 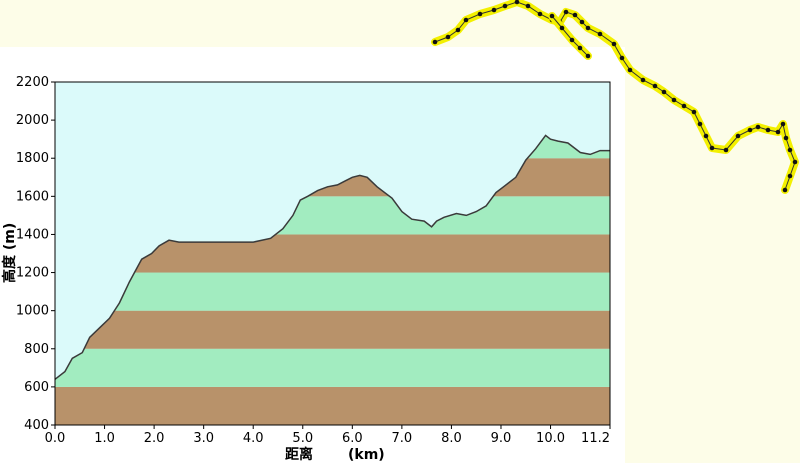 What do you see at coordinates (328, 435) in the screenshot?
I see `x-axis: 0.0 1.0 2.0 3.0 4.0 5.0 6.0 7.0 8.0 9.0 10.0 11.2` at bounding box center [328, 435].